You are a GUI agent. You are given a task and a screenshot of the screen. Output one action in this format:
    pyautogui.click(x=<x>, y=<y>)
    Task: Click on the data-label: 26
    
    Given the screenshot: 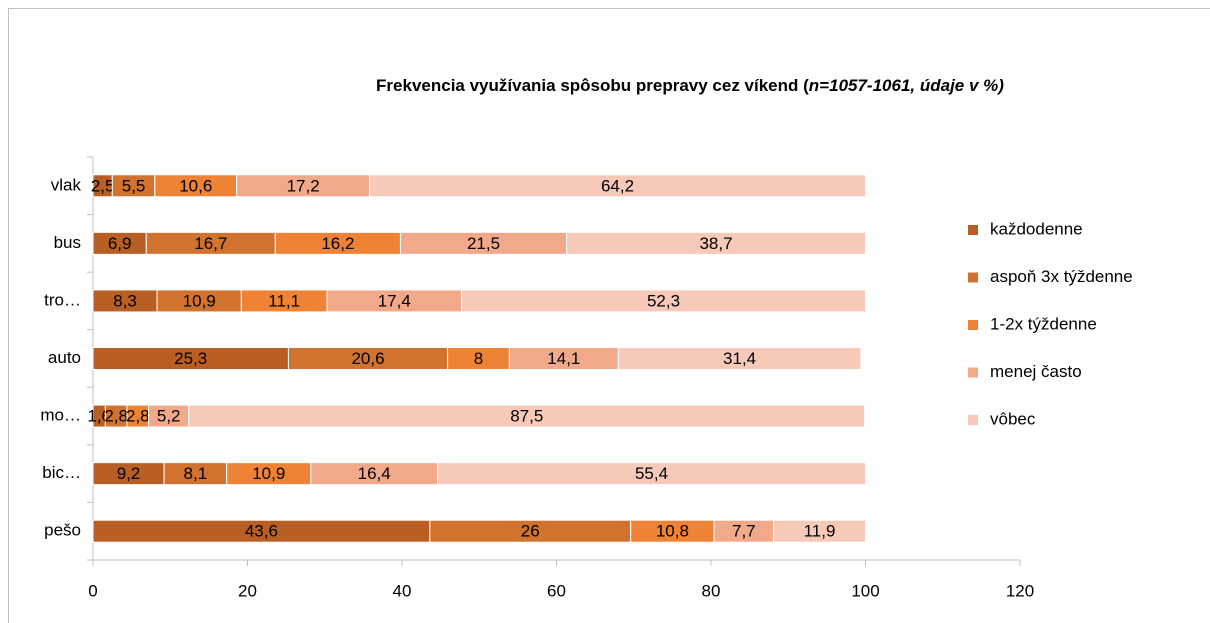 What is the action you would take?
    pyautogui.click(x=530, y=531)
    